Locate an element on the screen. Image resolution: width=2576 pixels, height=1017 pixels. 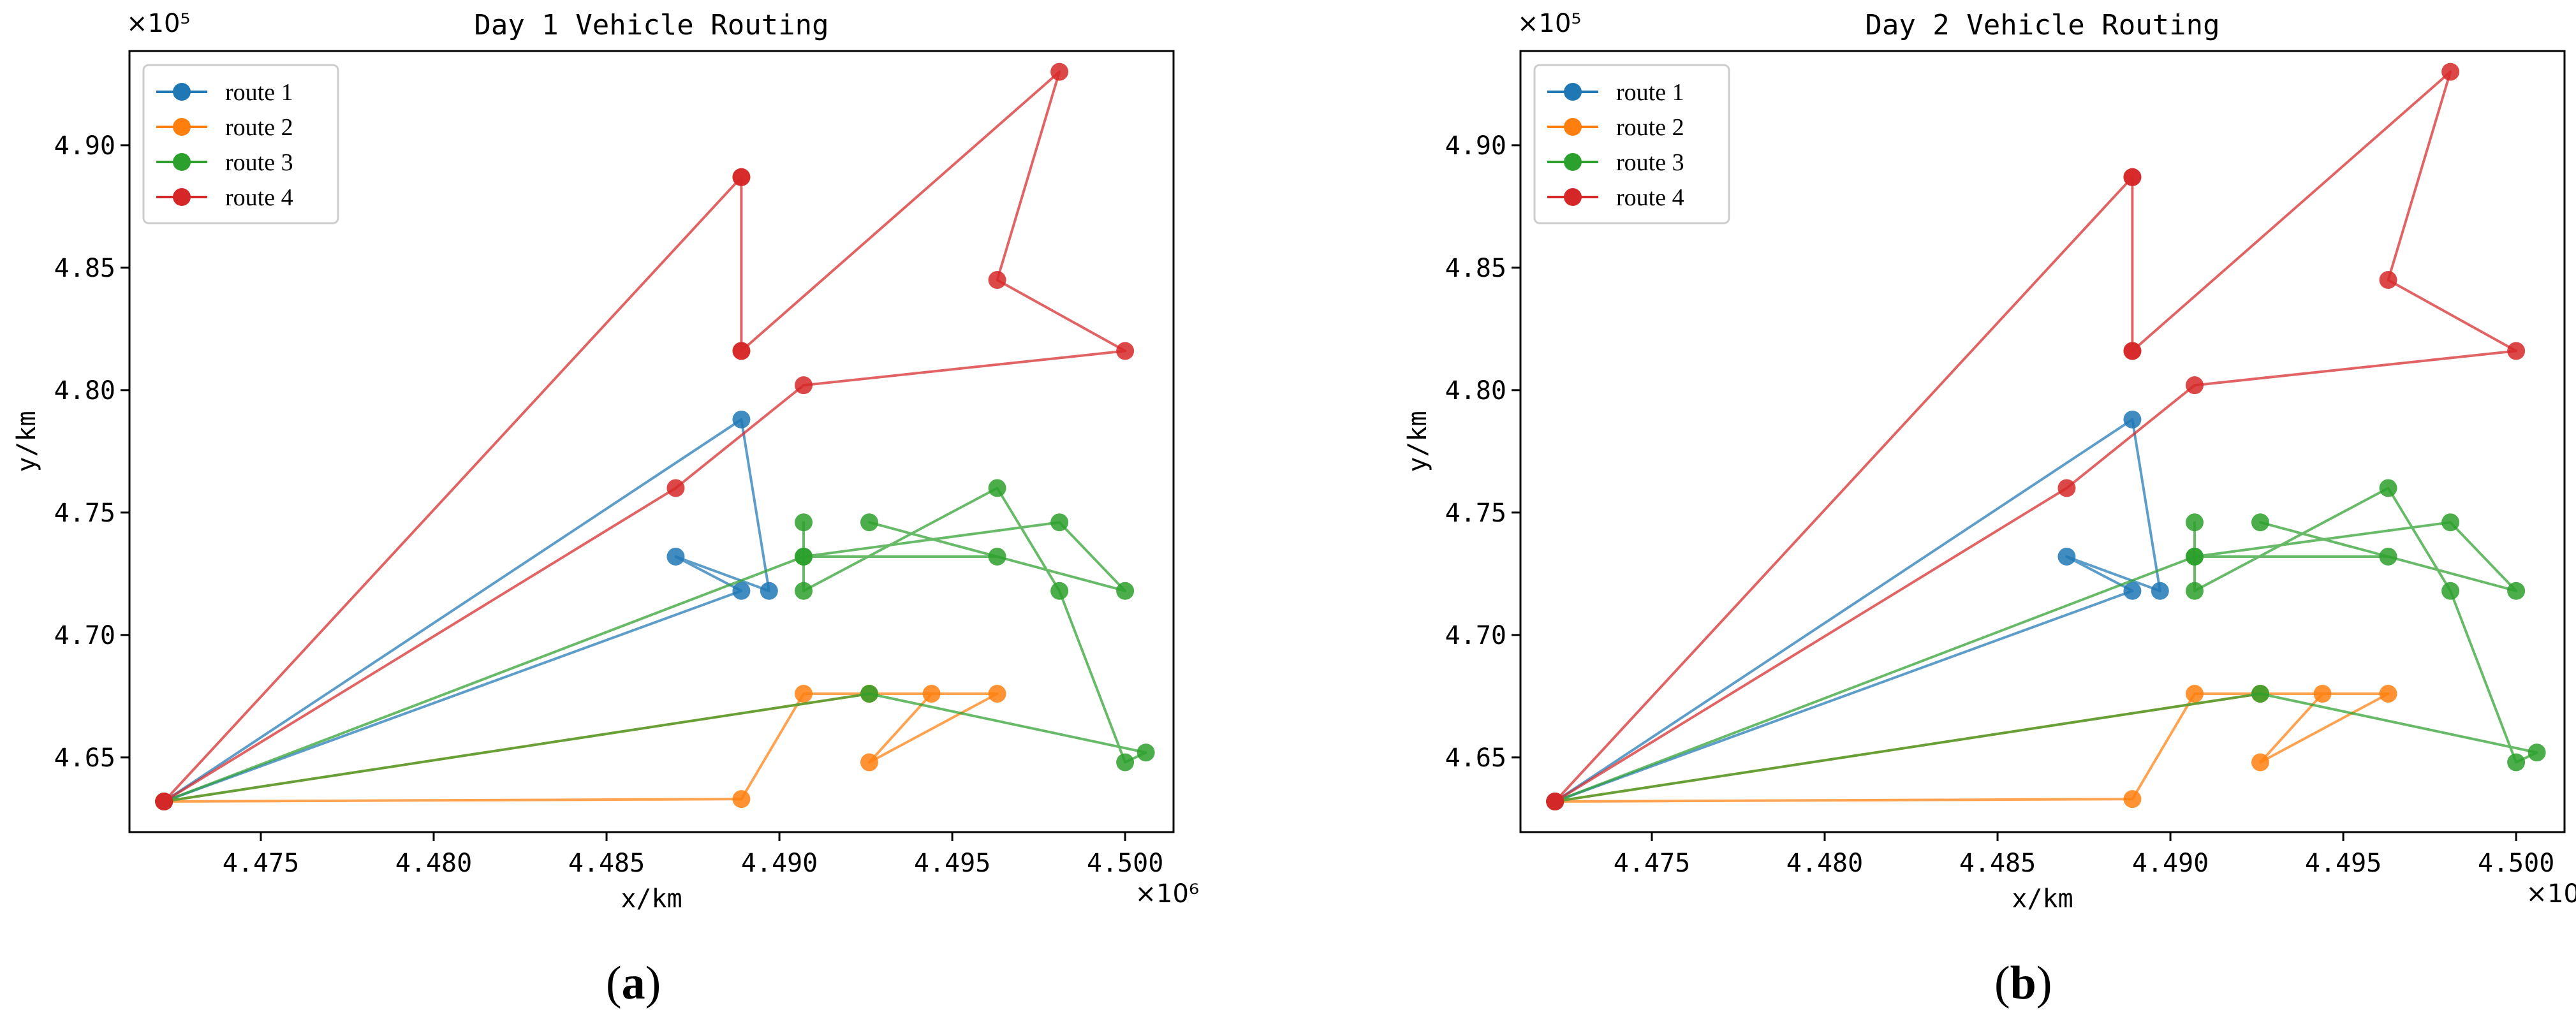
x-tick-label: 4.475 is located at coordinates (1652, 863).